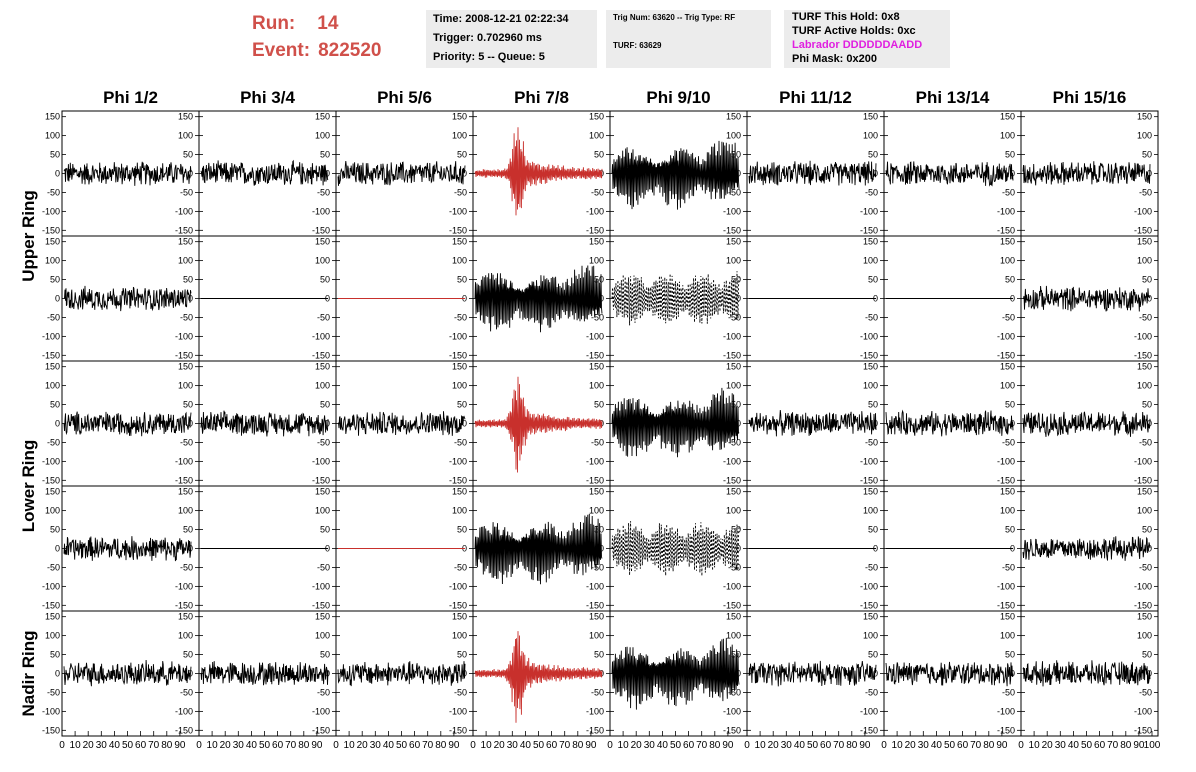 The image size is (1196, 772). Describe the element at coordinates (541, 97) in the screenshot. I see `column-label-4: Phi 7/8` at that location.